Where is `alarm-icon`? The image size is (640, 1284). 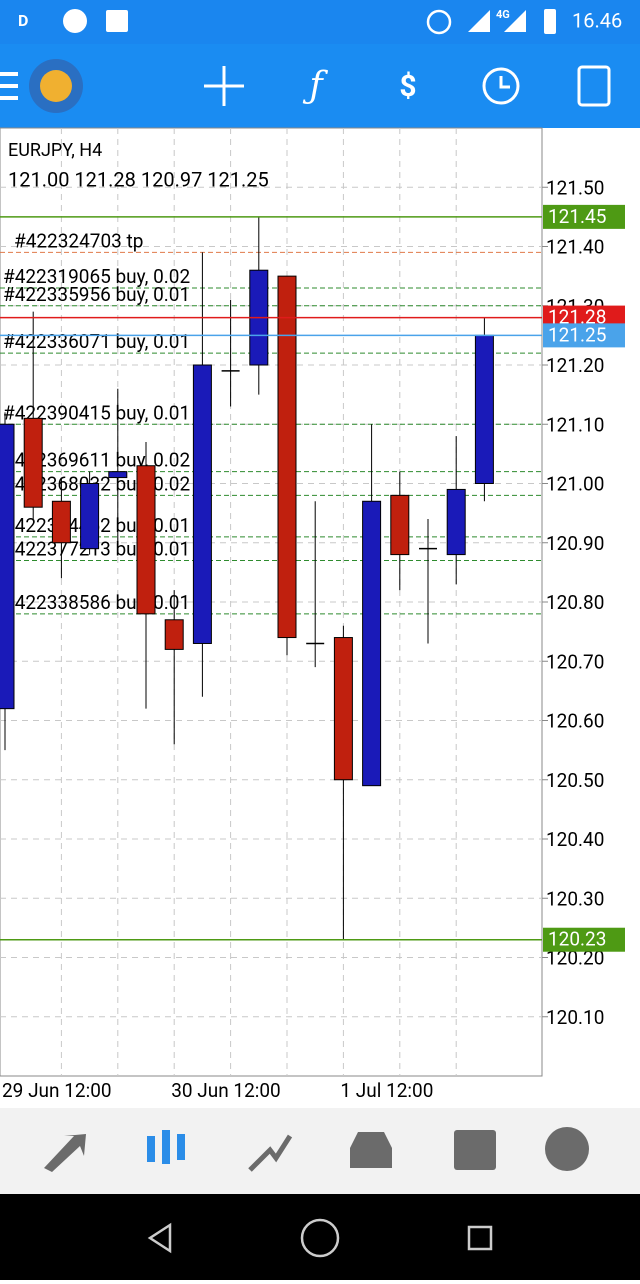 alarm-icon is located at coordinates (439, 22).